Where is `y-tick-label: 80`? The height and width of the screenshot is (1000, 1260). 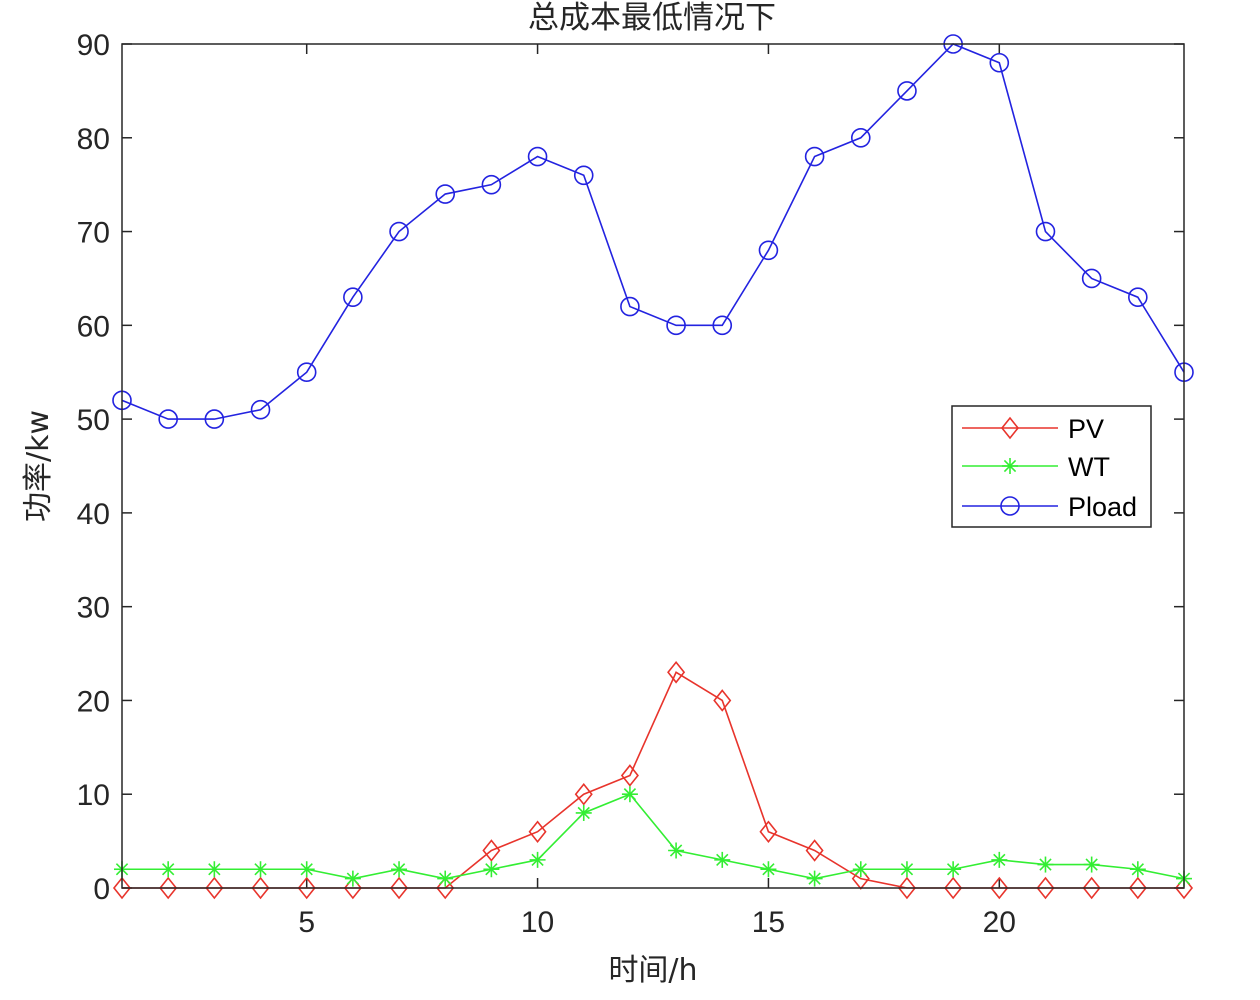 y-tick-label: 80 is located at coordinates (93, 139).